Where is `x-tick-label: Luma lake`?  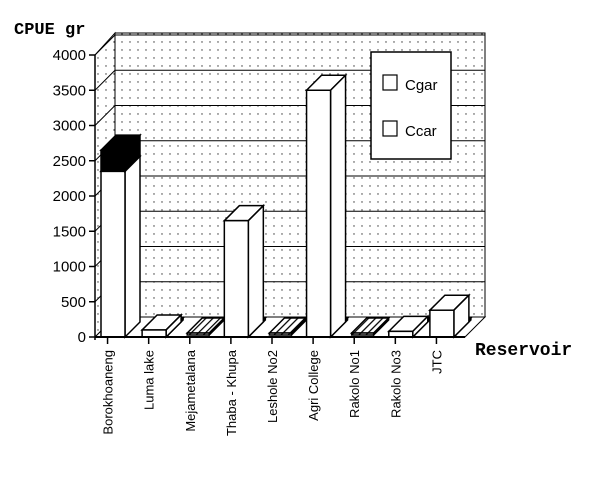 x-tick-label: Luma lake is located at coordinates (149, 380).